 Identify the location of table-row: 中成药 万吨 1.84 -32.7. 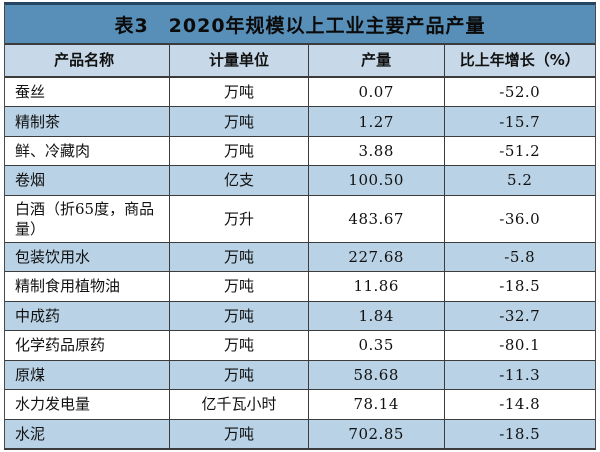
(300, 315).